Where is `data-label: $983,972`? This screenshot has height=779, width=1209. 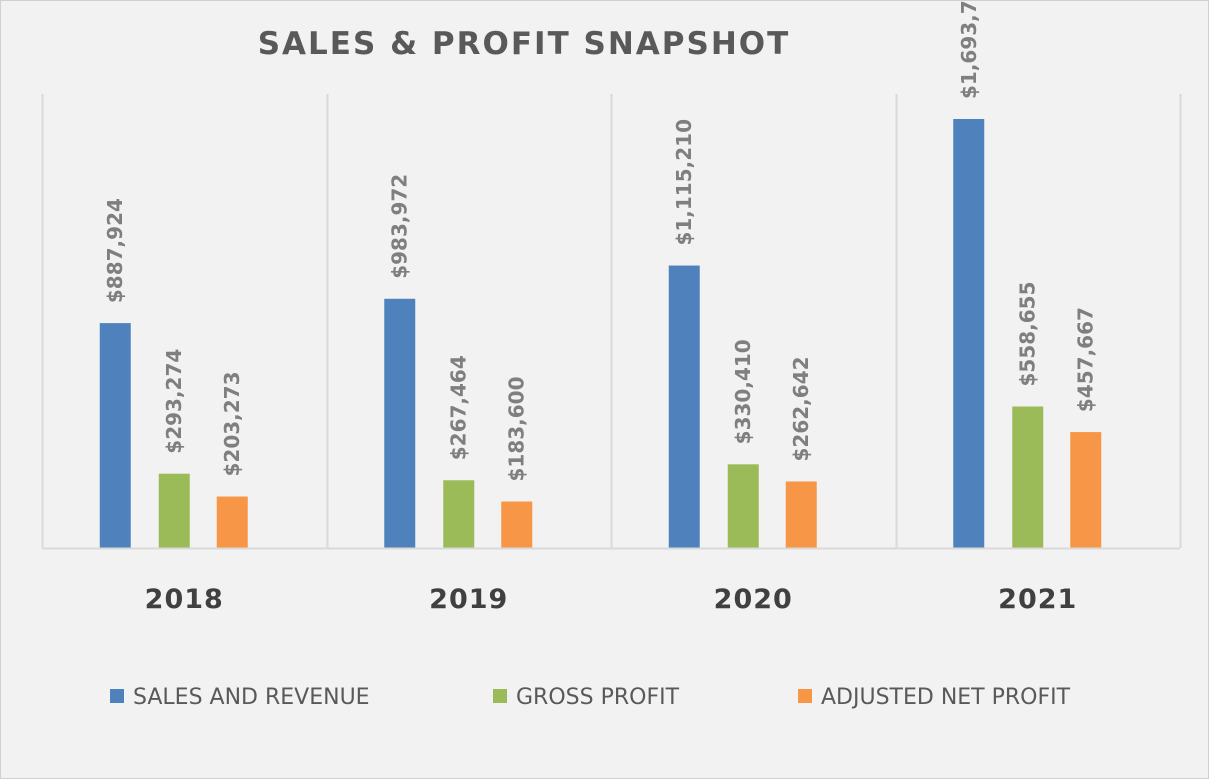 data-label: $983,972 is located at coordinates (400, 226).